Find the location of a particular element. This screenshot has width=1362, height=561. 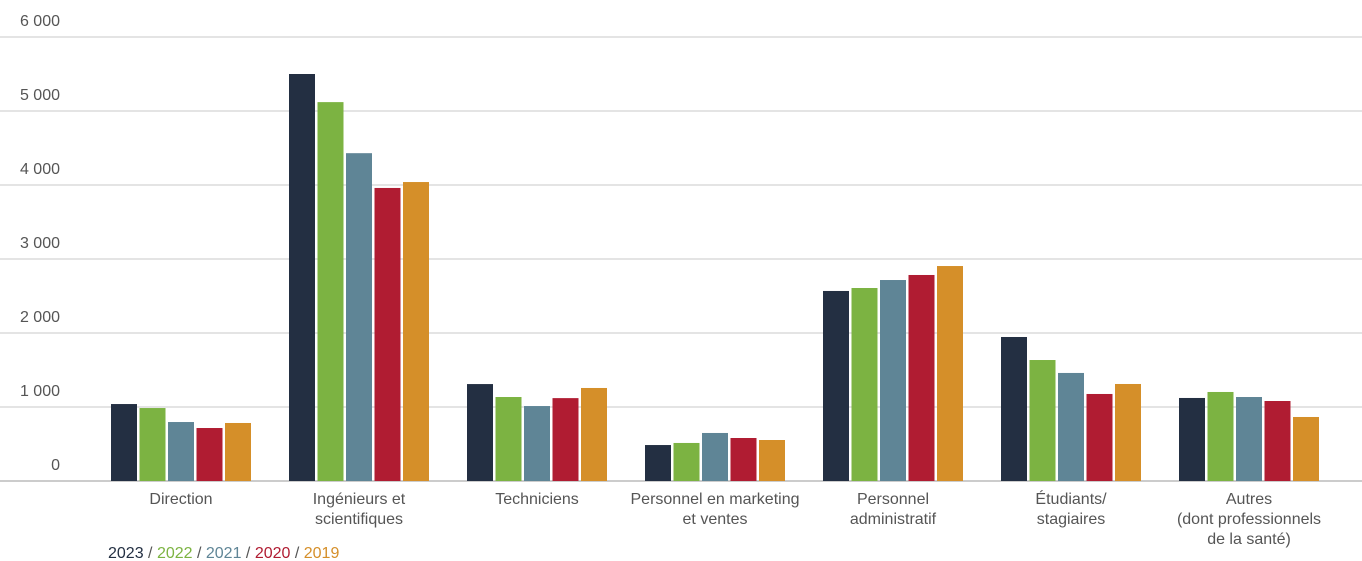

x-tick-label: Étudiants/stagiaires is located at coordinates (1071, 508).